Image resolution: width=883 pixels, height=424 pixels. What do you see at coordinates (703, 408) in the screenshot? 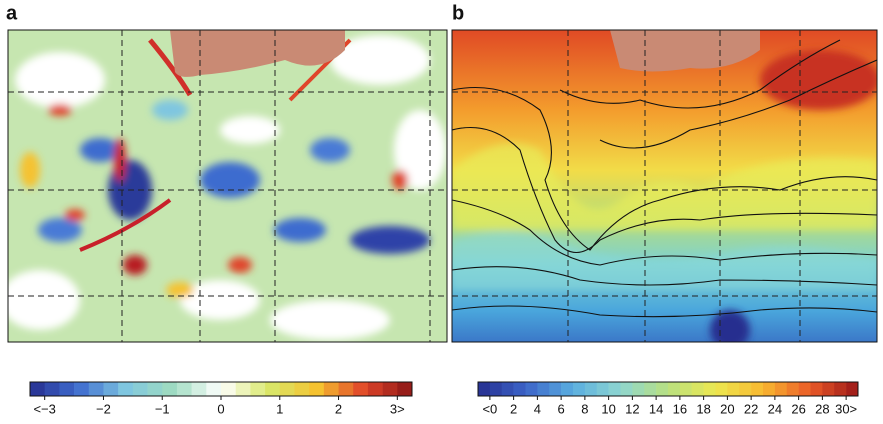
I see `colorbar-tick-label: 18` at bounding box center [703, 408].